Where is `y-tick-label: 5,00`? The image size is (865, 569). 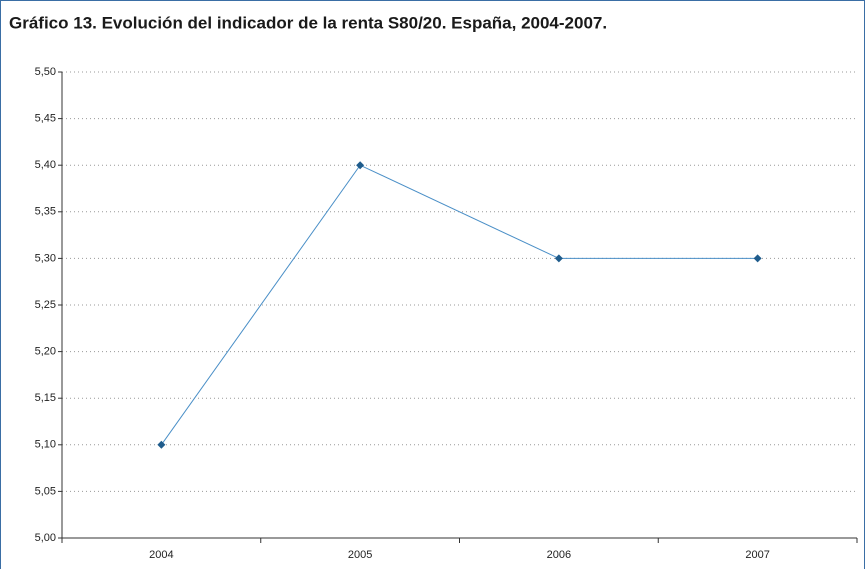 y-tick-label: 5,00 is located at coordinates (45, 538).